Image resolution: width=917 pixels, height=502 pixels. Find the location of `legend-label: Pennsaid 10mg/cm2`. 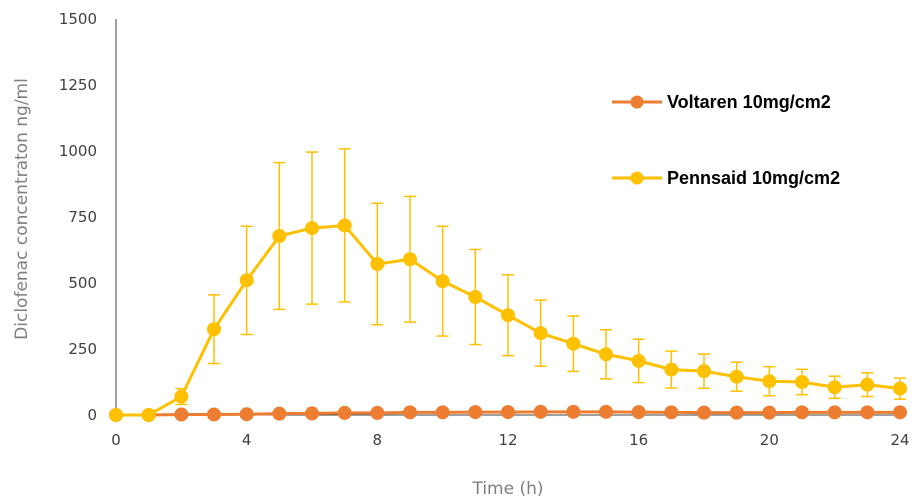

legend-label: Pennsaid 10mg/cm2 is located at coordinates (753, 178).